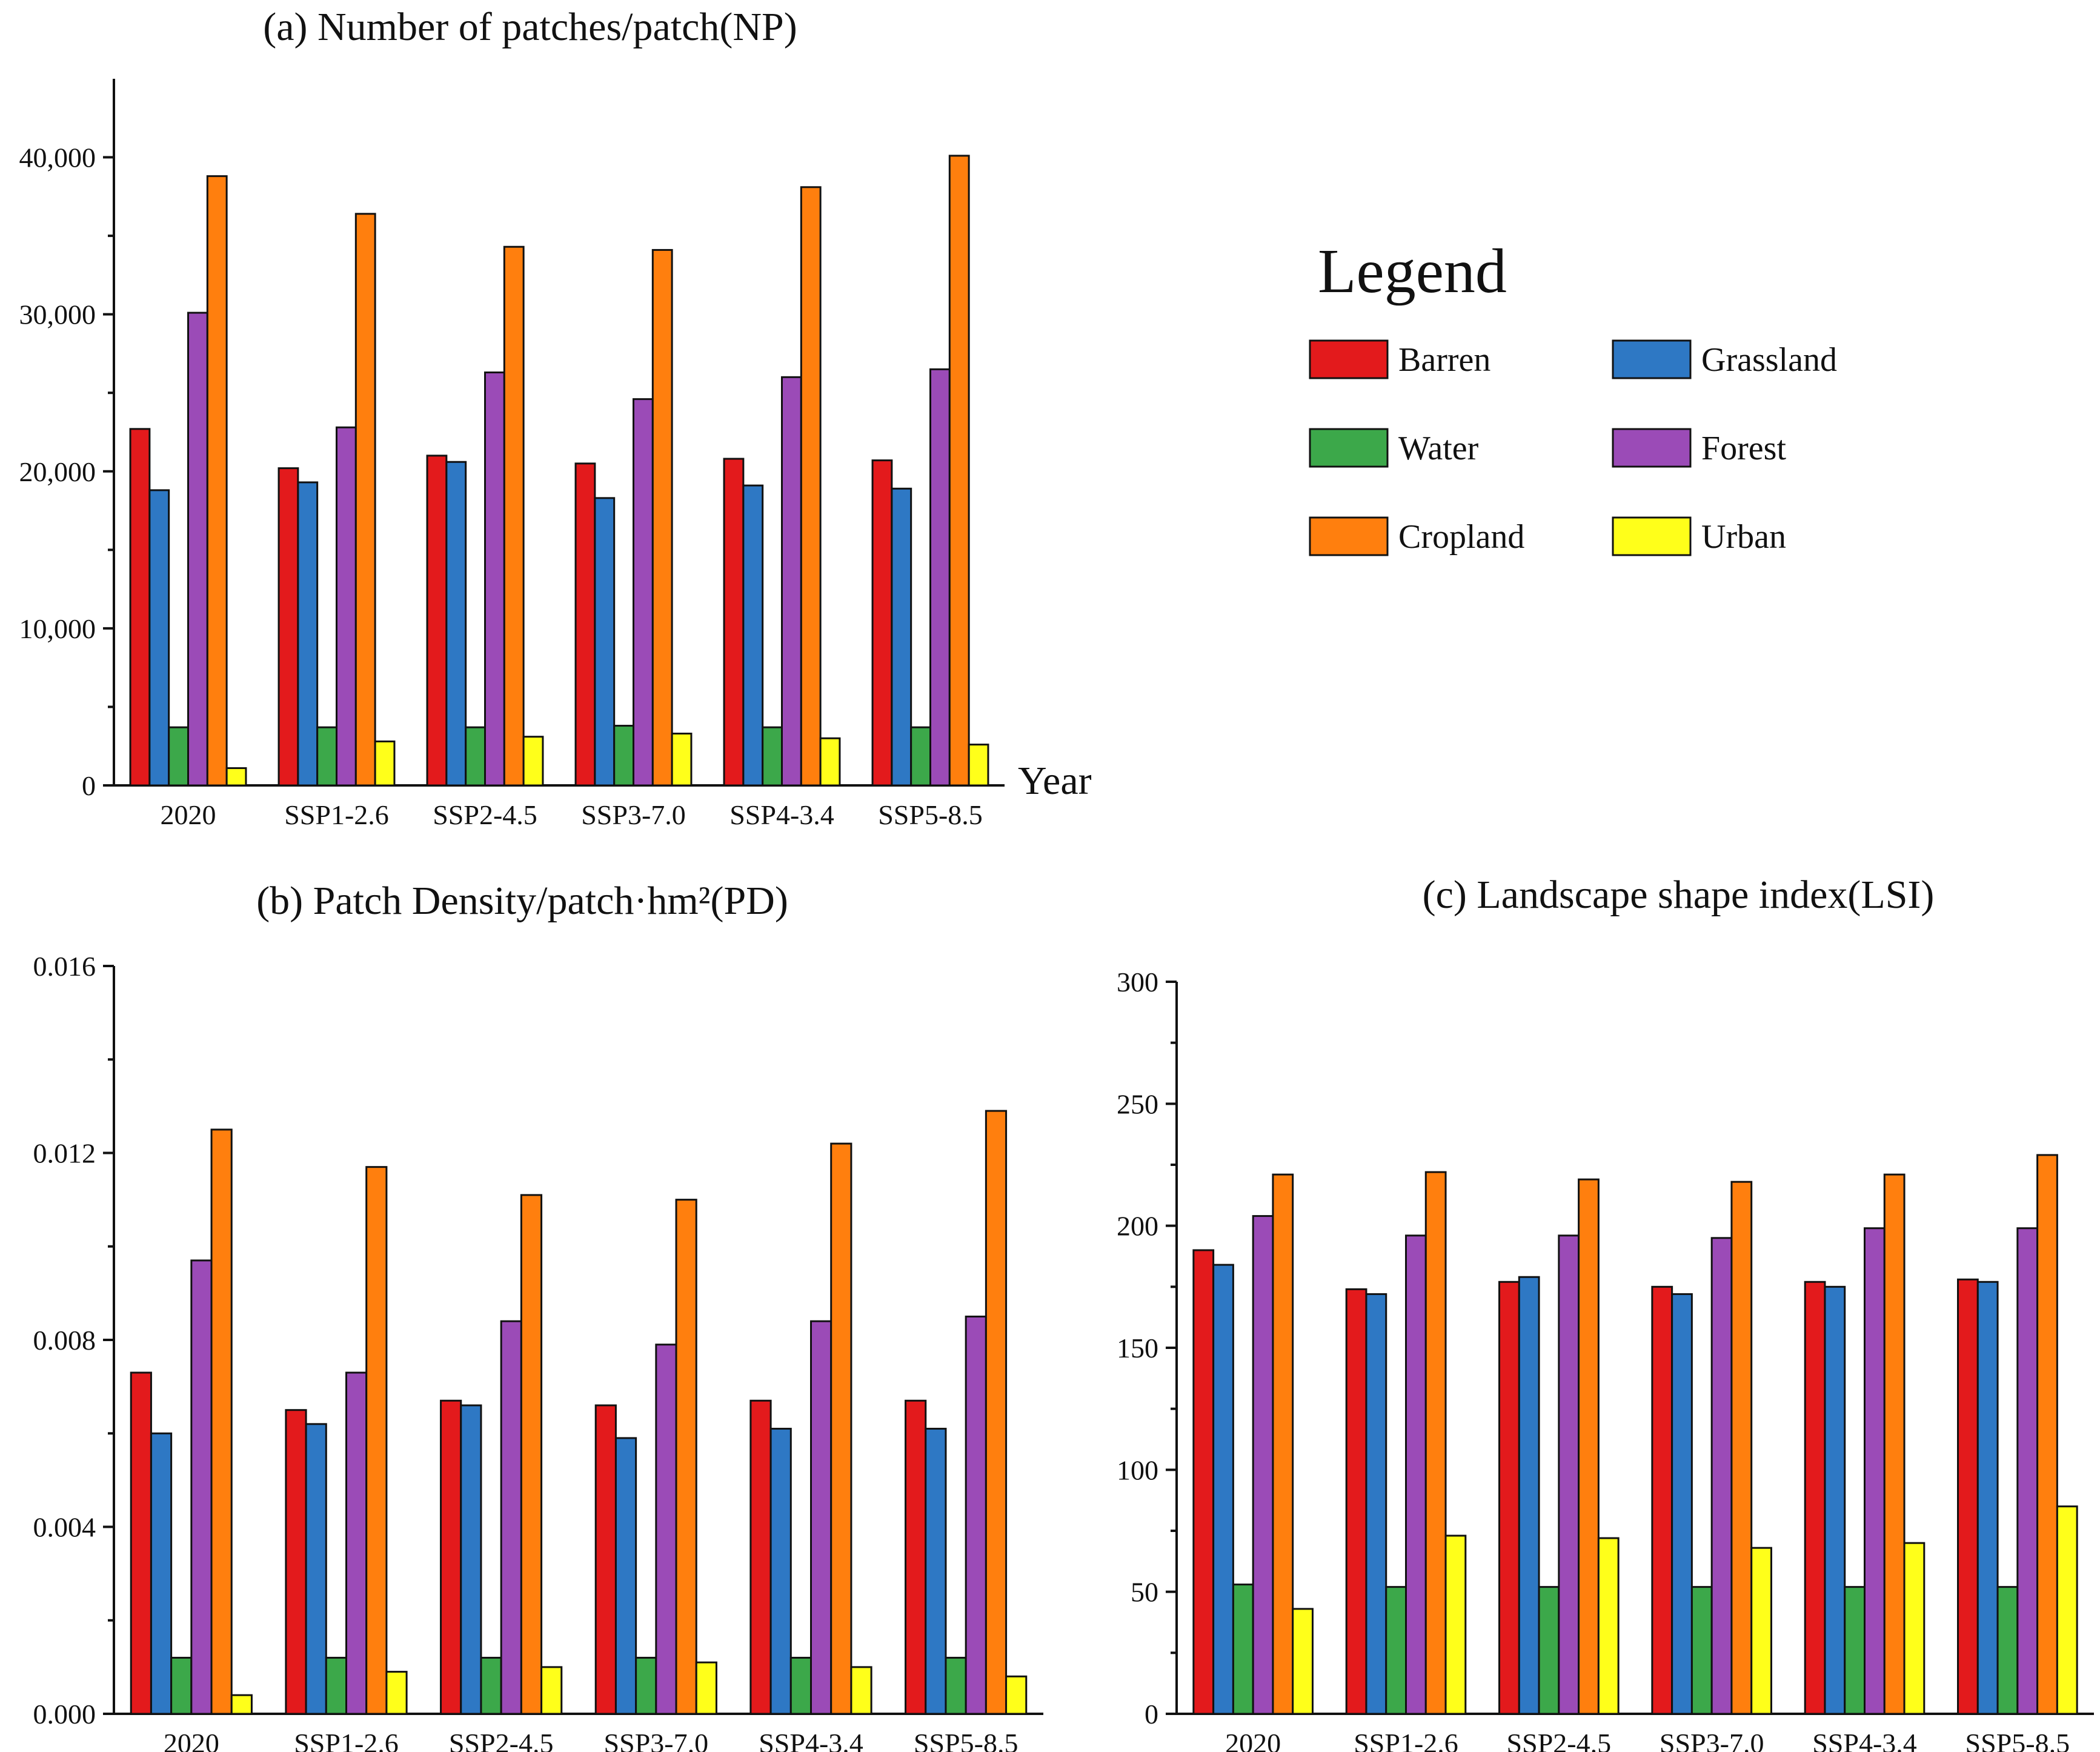 This screenshot has height=1752, width=2100. What do you see at coordinates (1712, 1740) in the screenshot?
I see `panel-c-x-tick-label: SSP3-7.0` at bounding box center [1712, 1740].